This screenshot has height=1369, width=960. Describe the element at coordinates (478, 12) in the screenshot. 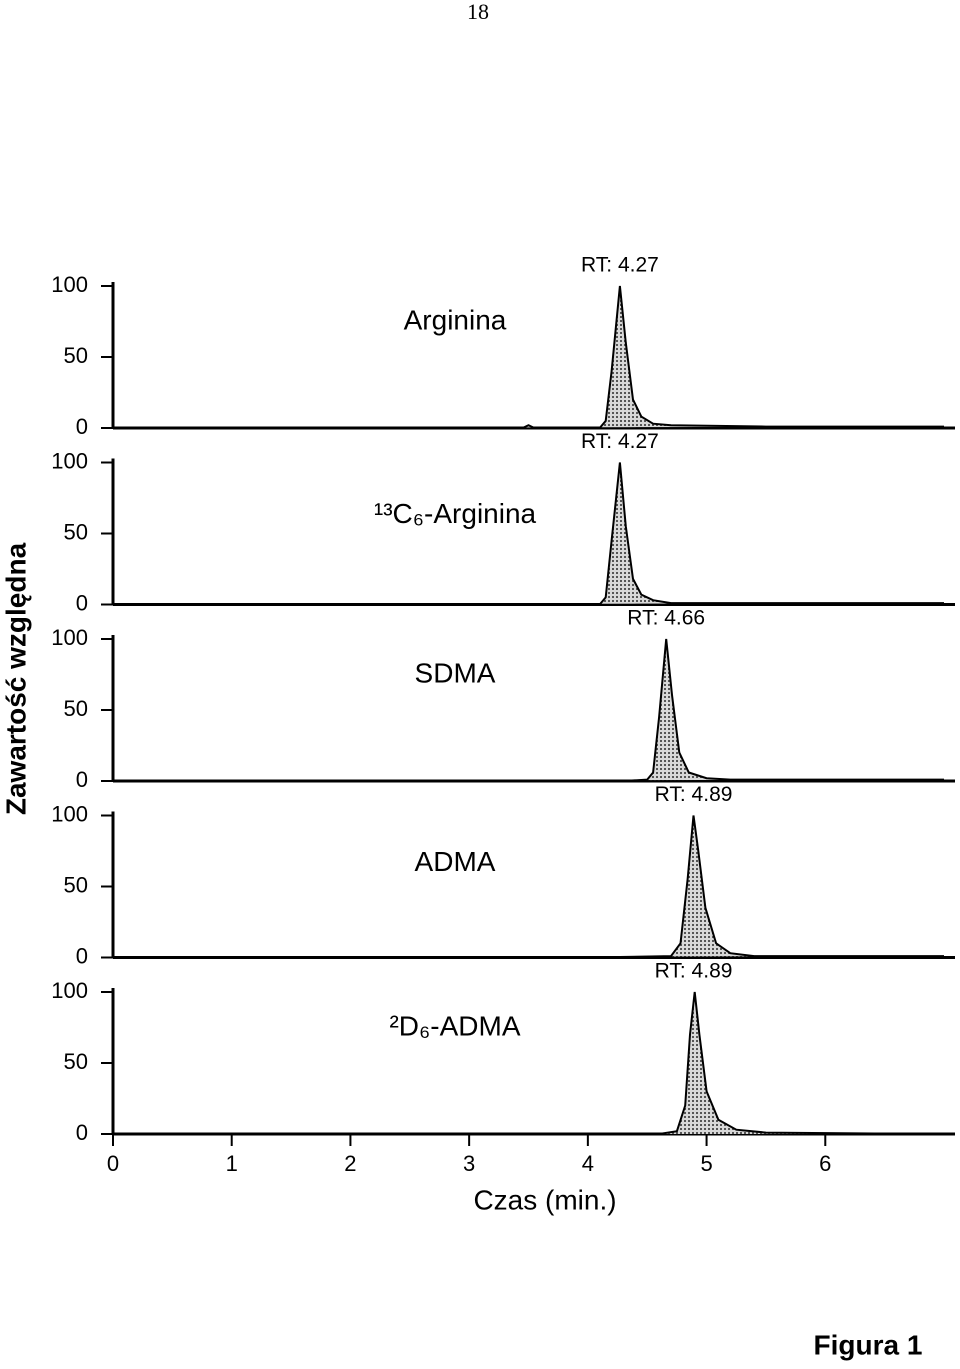

I see `page-number: 18` at that location.